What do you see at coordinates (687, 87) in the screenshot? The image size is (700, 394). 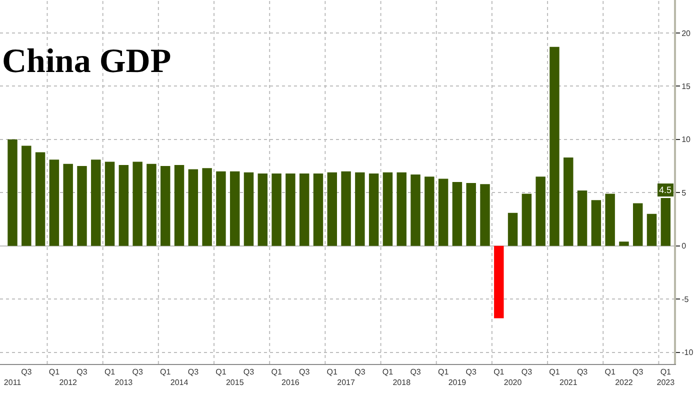 I see `y-tick-label: 15` at bounding box center [687, 87].